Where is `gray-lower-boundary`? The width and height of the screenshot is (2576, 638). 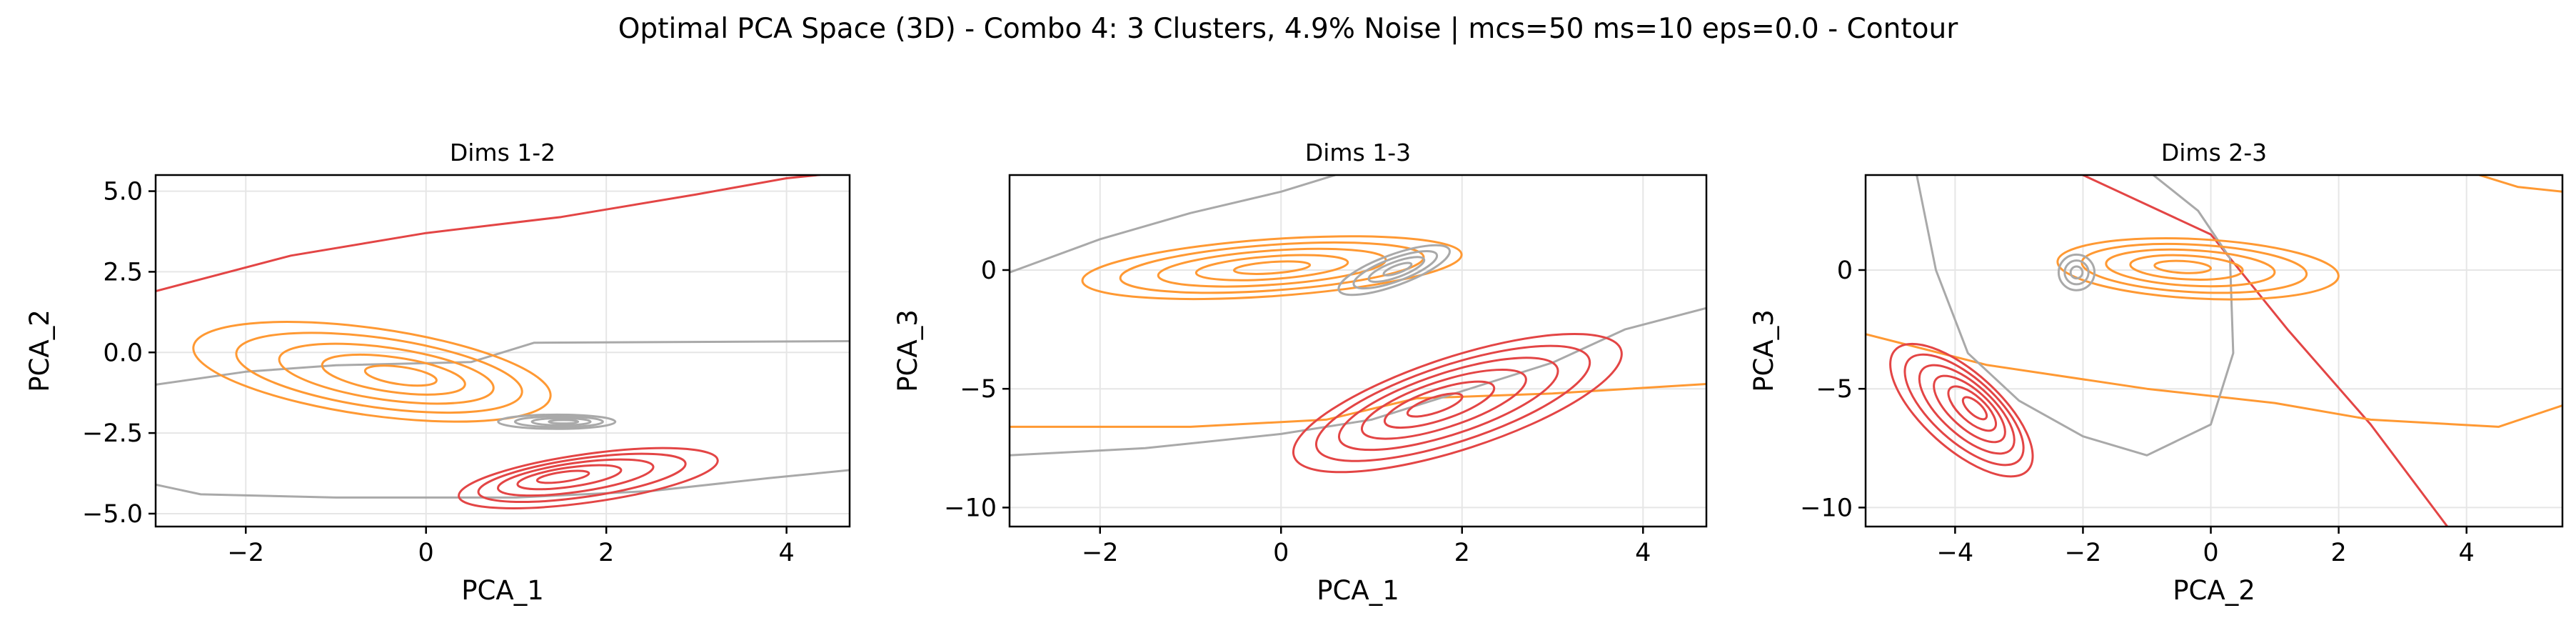 gray-lower-boundary is located at coordinates (503, 484).